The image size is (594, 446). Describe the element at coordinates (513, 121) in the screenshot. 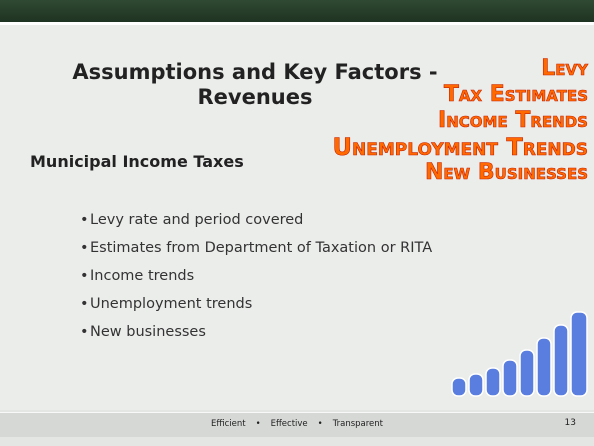

I see `side-word: Income Trends` at that location.